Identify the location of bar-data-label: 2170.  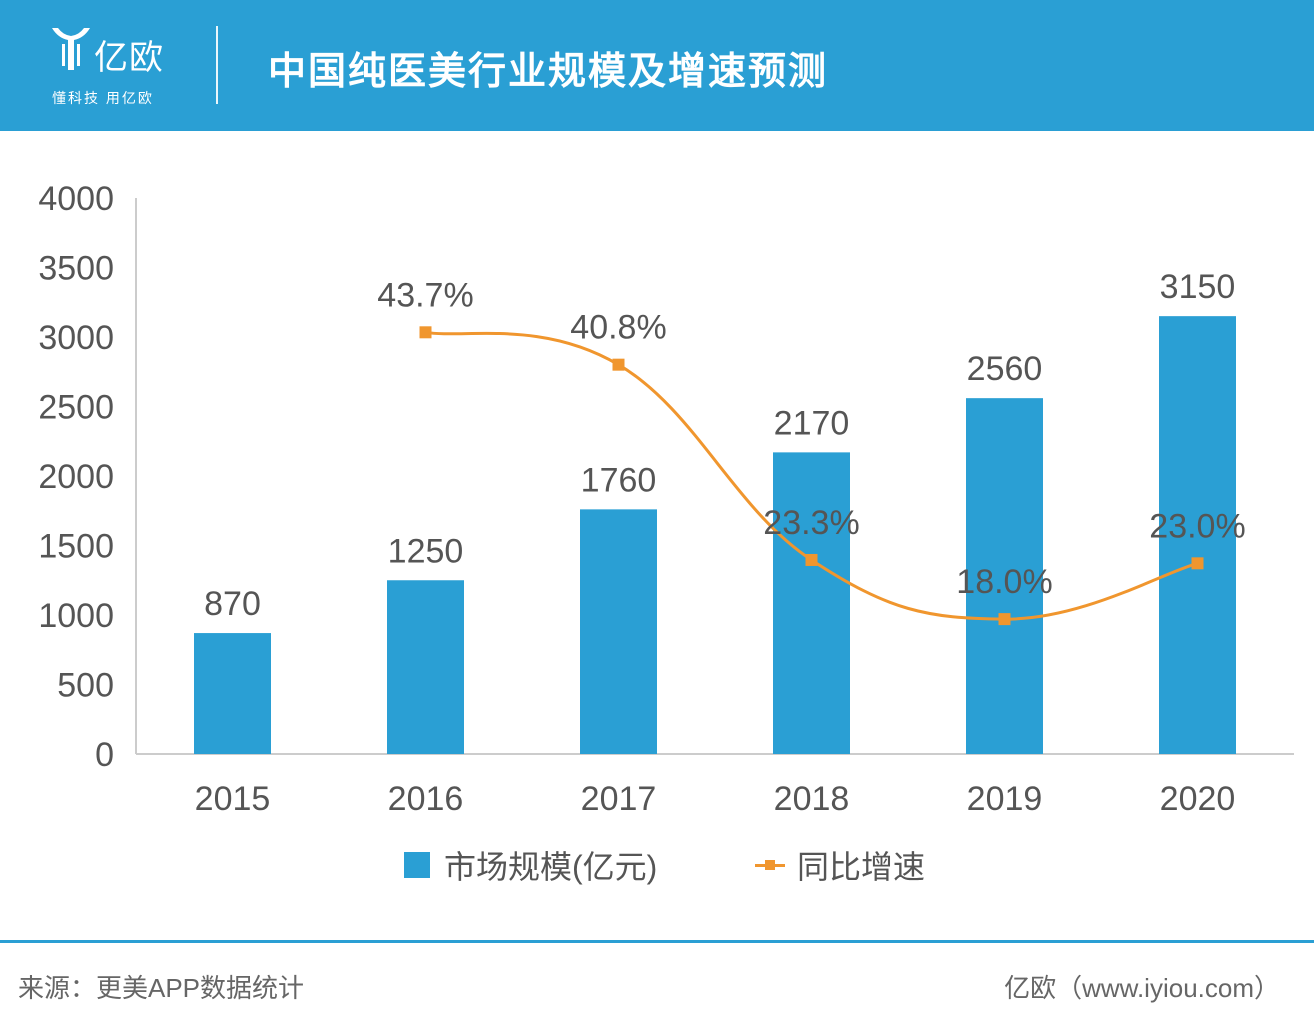
(812, 423).